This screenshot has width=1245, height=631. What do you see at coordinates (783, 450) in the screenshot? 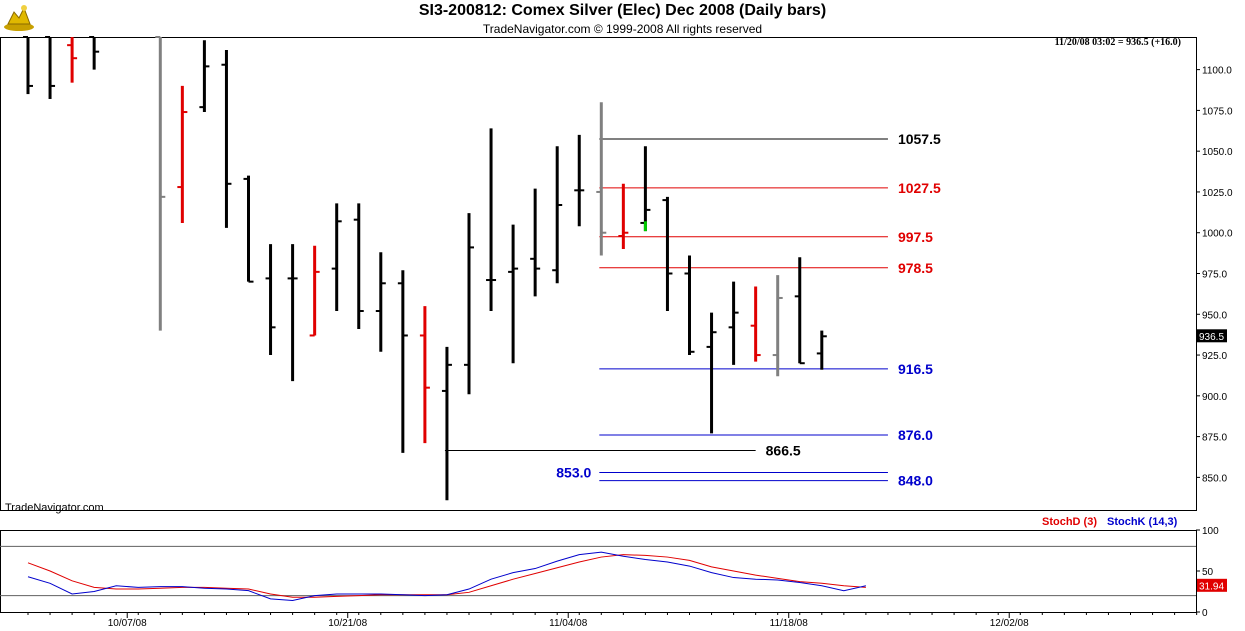
I see `level-label: 866.5` at bounding box center [783, 450].